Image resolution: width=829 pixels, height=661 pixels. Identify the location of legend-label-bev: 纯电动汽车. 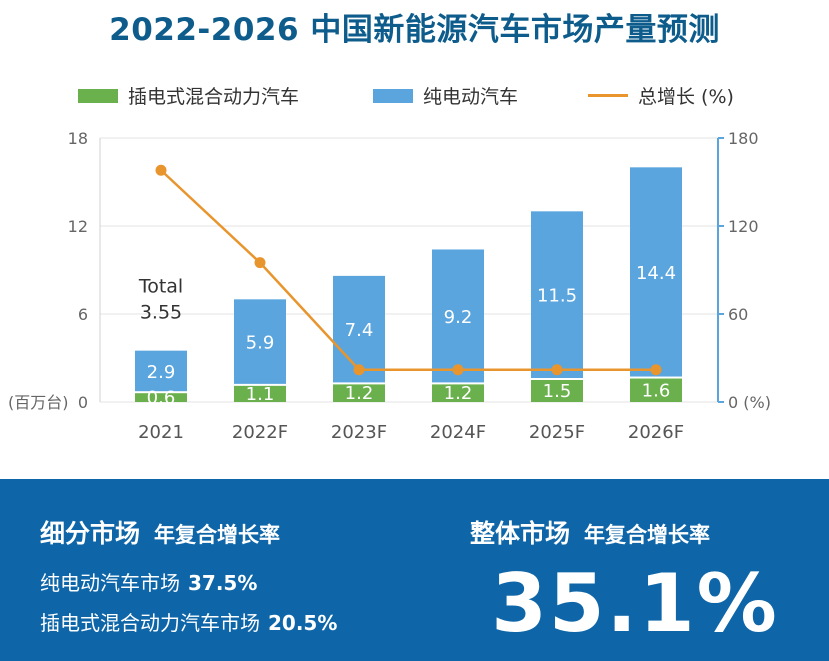
(471, 97).